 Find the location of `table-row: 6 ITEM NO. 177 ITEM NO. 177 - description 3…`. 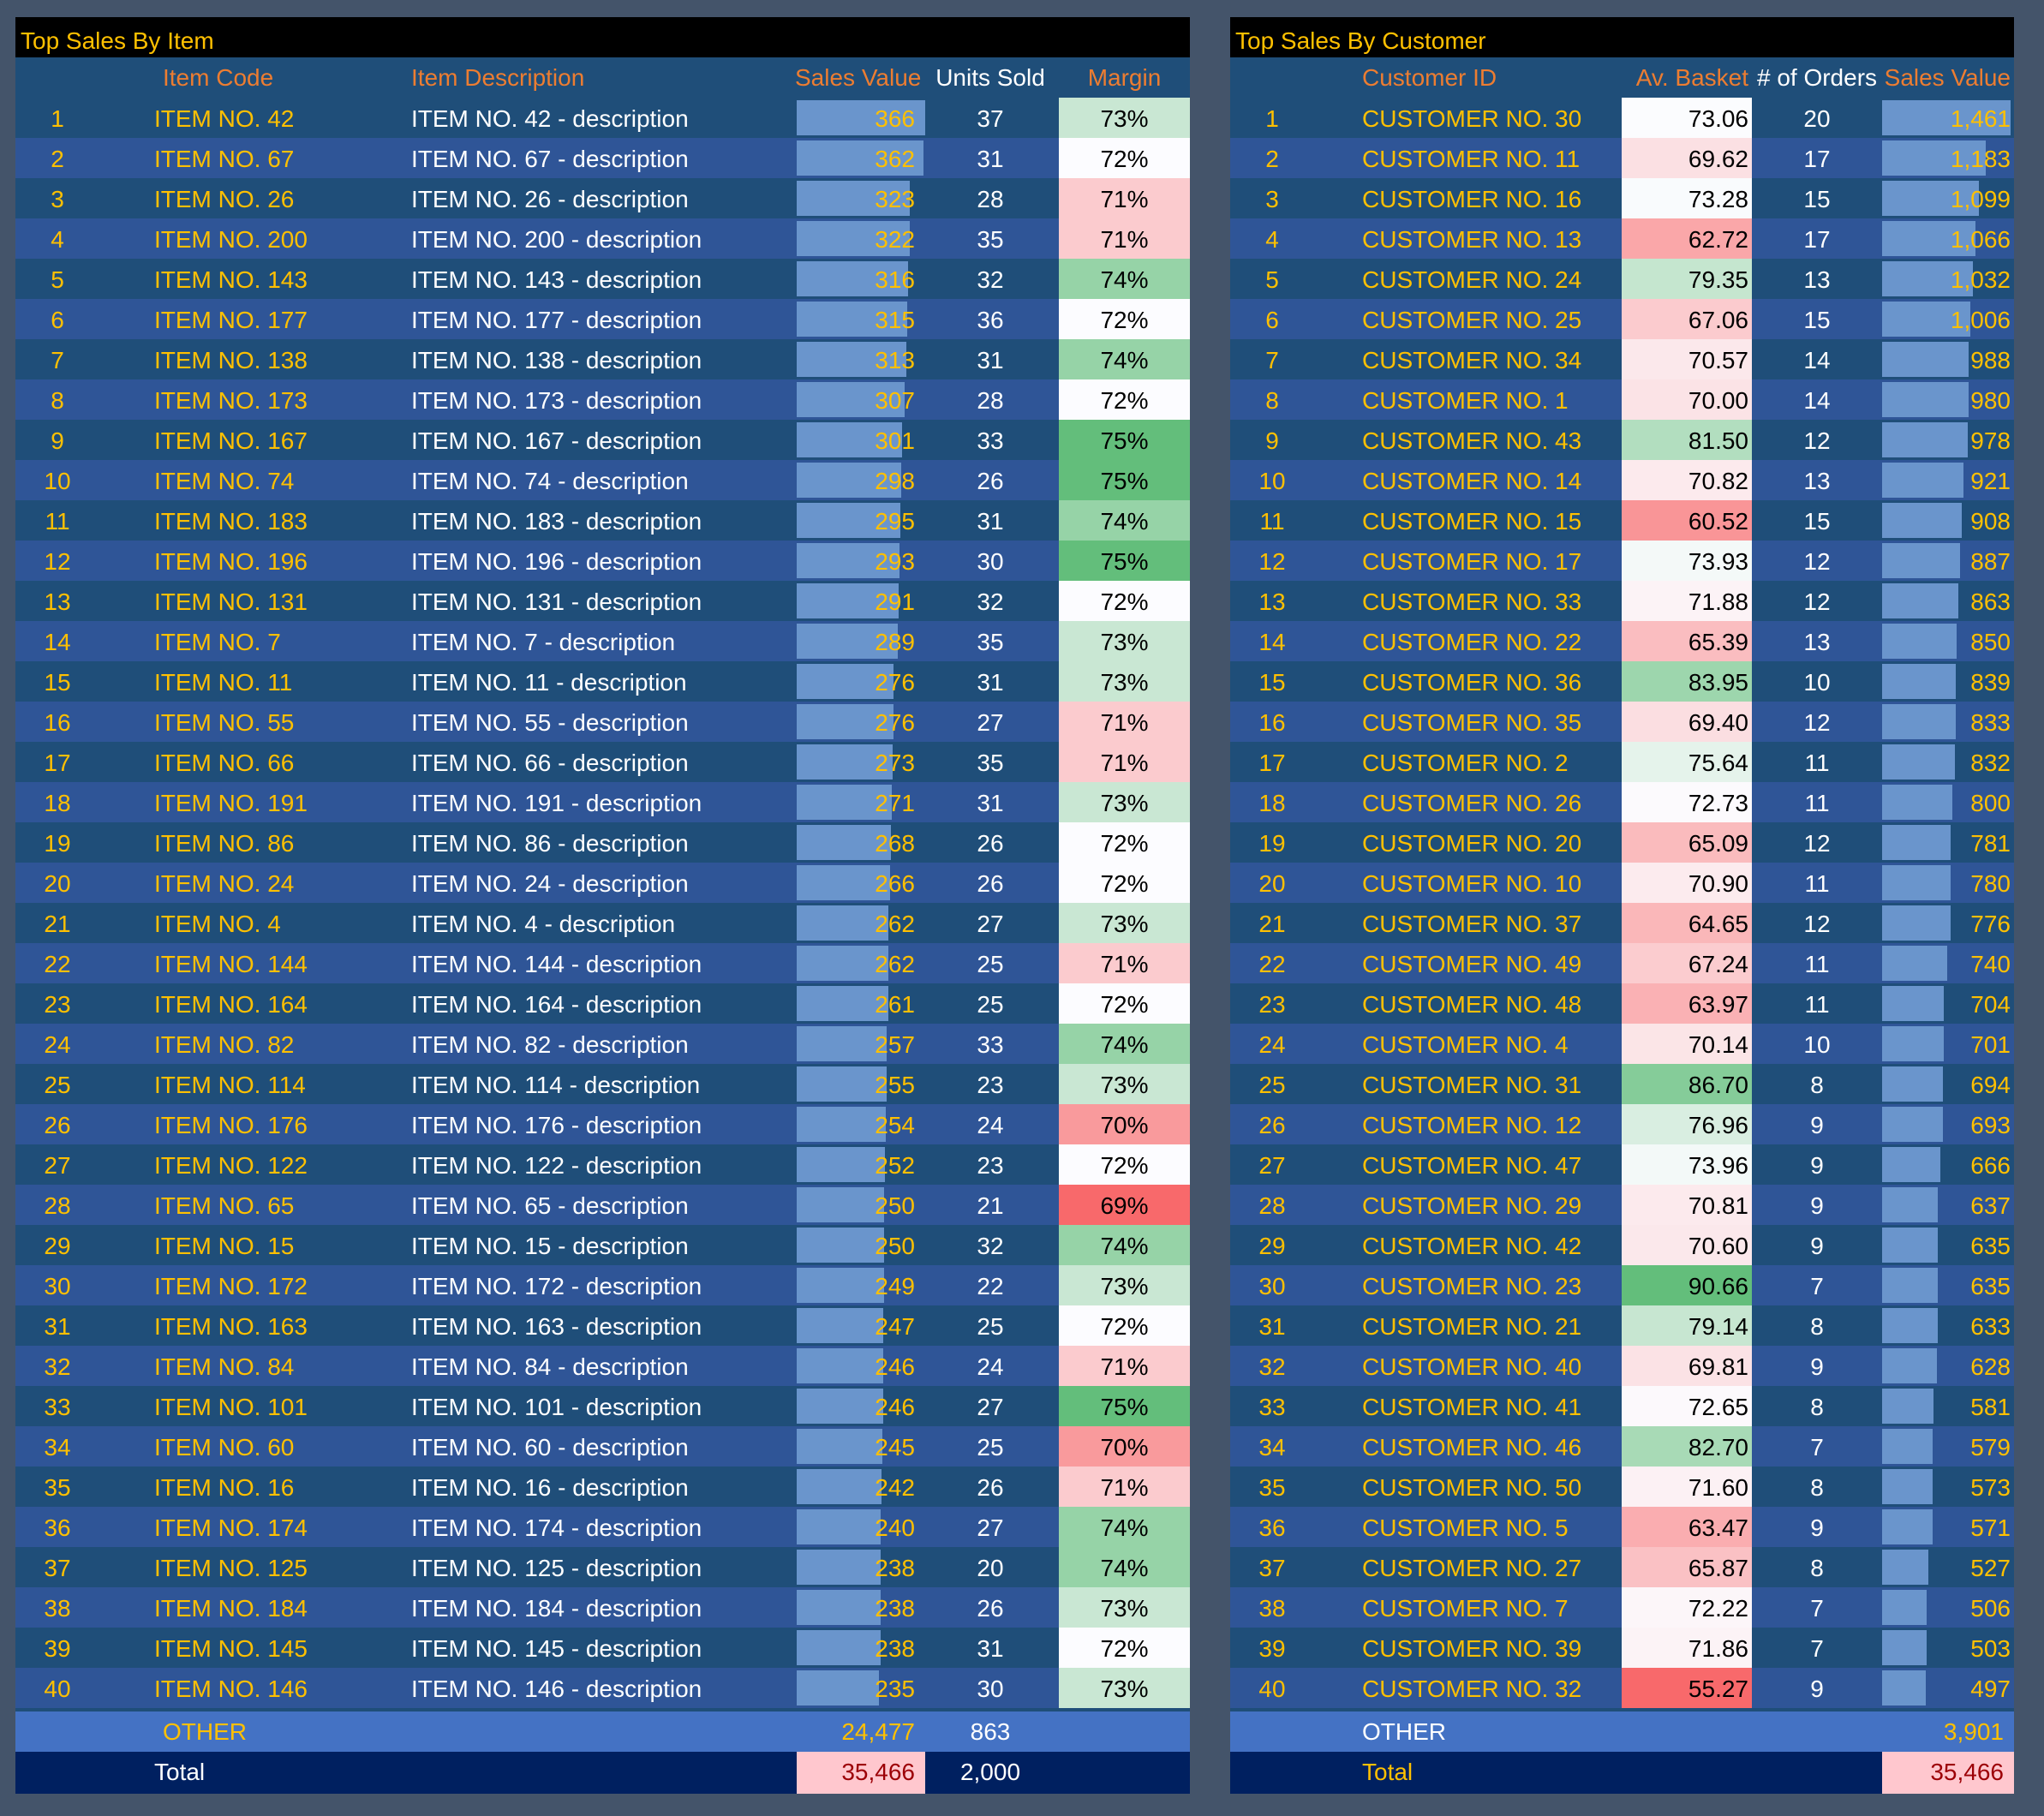

table-row: 6 ITEM NO. 177 ITEM NO. 177 - description 3… is located at coordinates (602, 319).